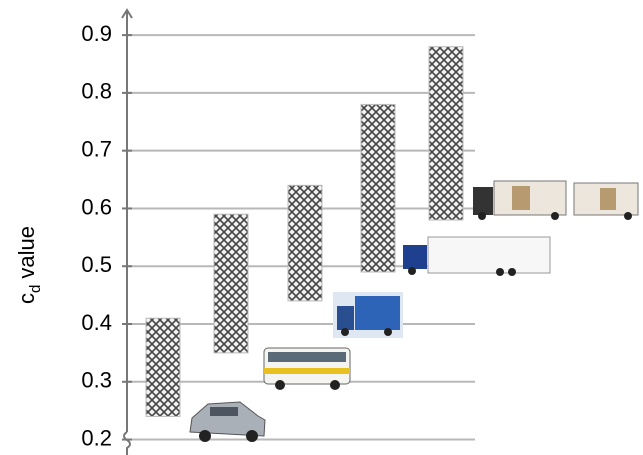 The height and width of the screenshot is (455, 643). Describe the element at coordinates (35, 289) in the screenshot. I see `y-label-sub: d` at that location.